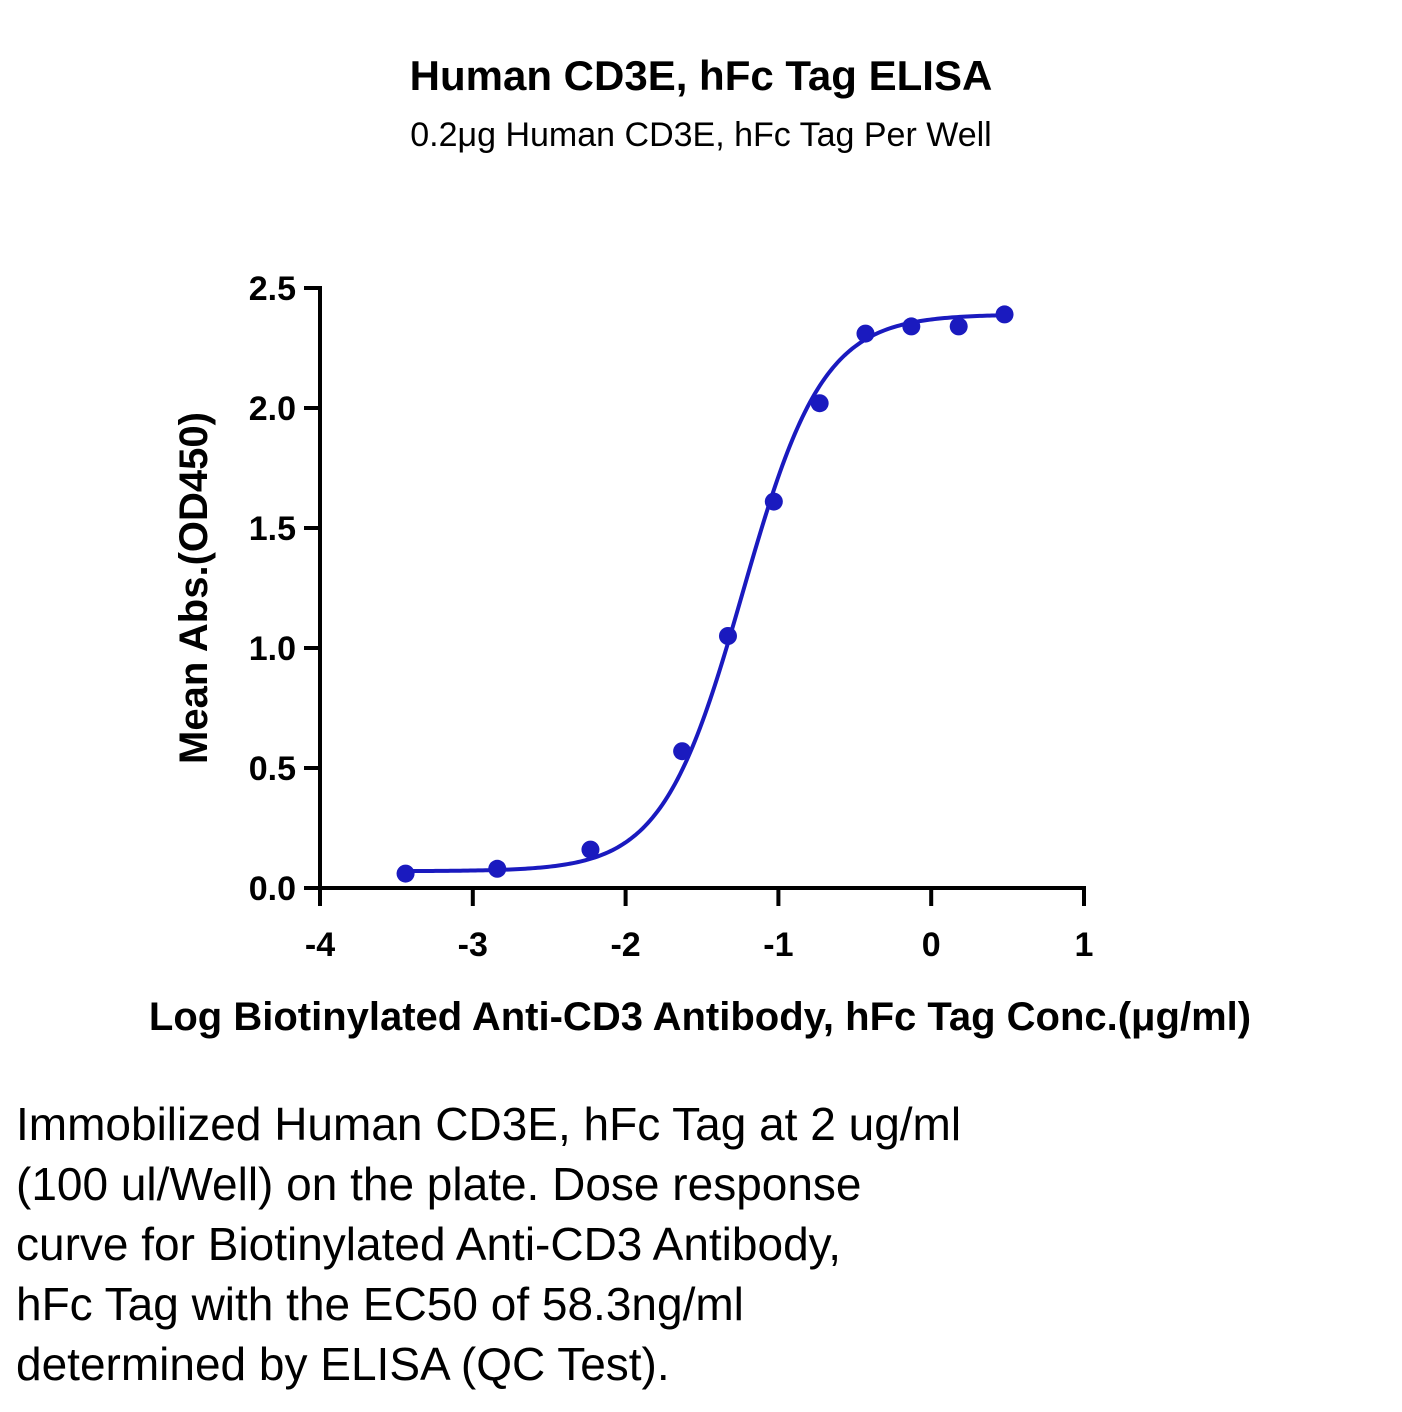 The width and height of the screenshot is (1402, 1412). What do you see at coordinates (320, 945) in the screenshot?
I see `x-tick-label: -4` at bounding box center [320, 945].